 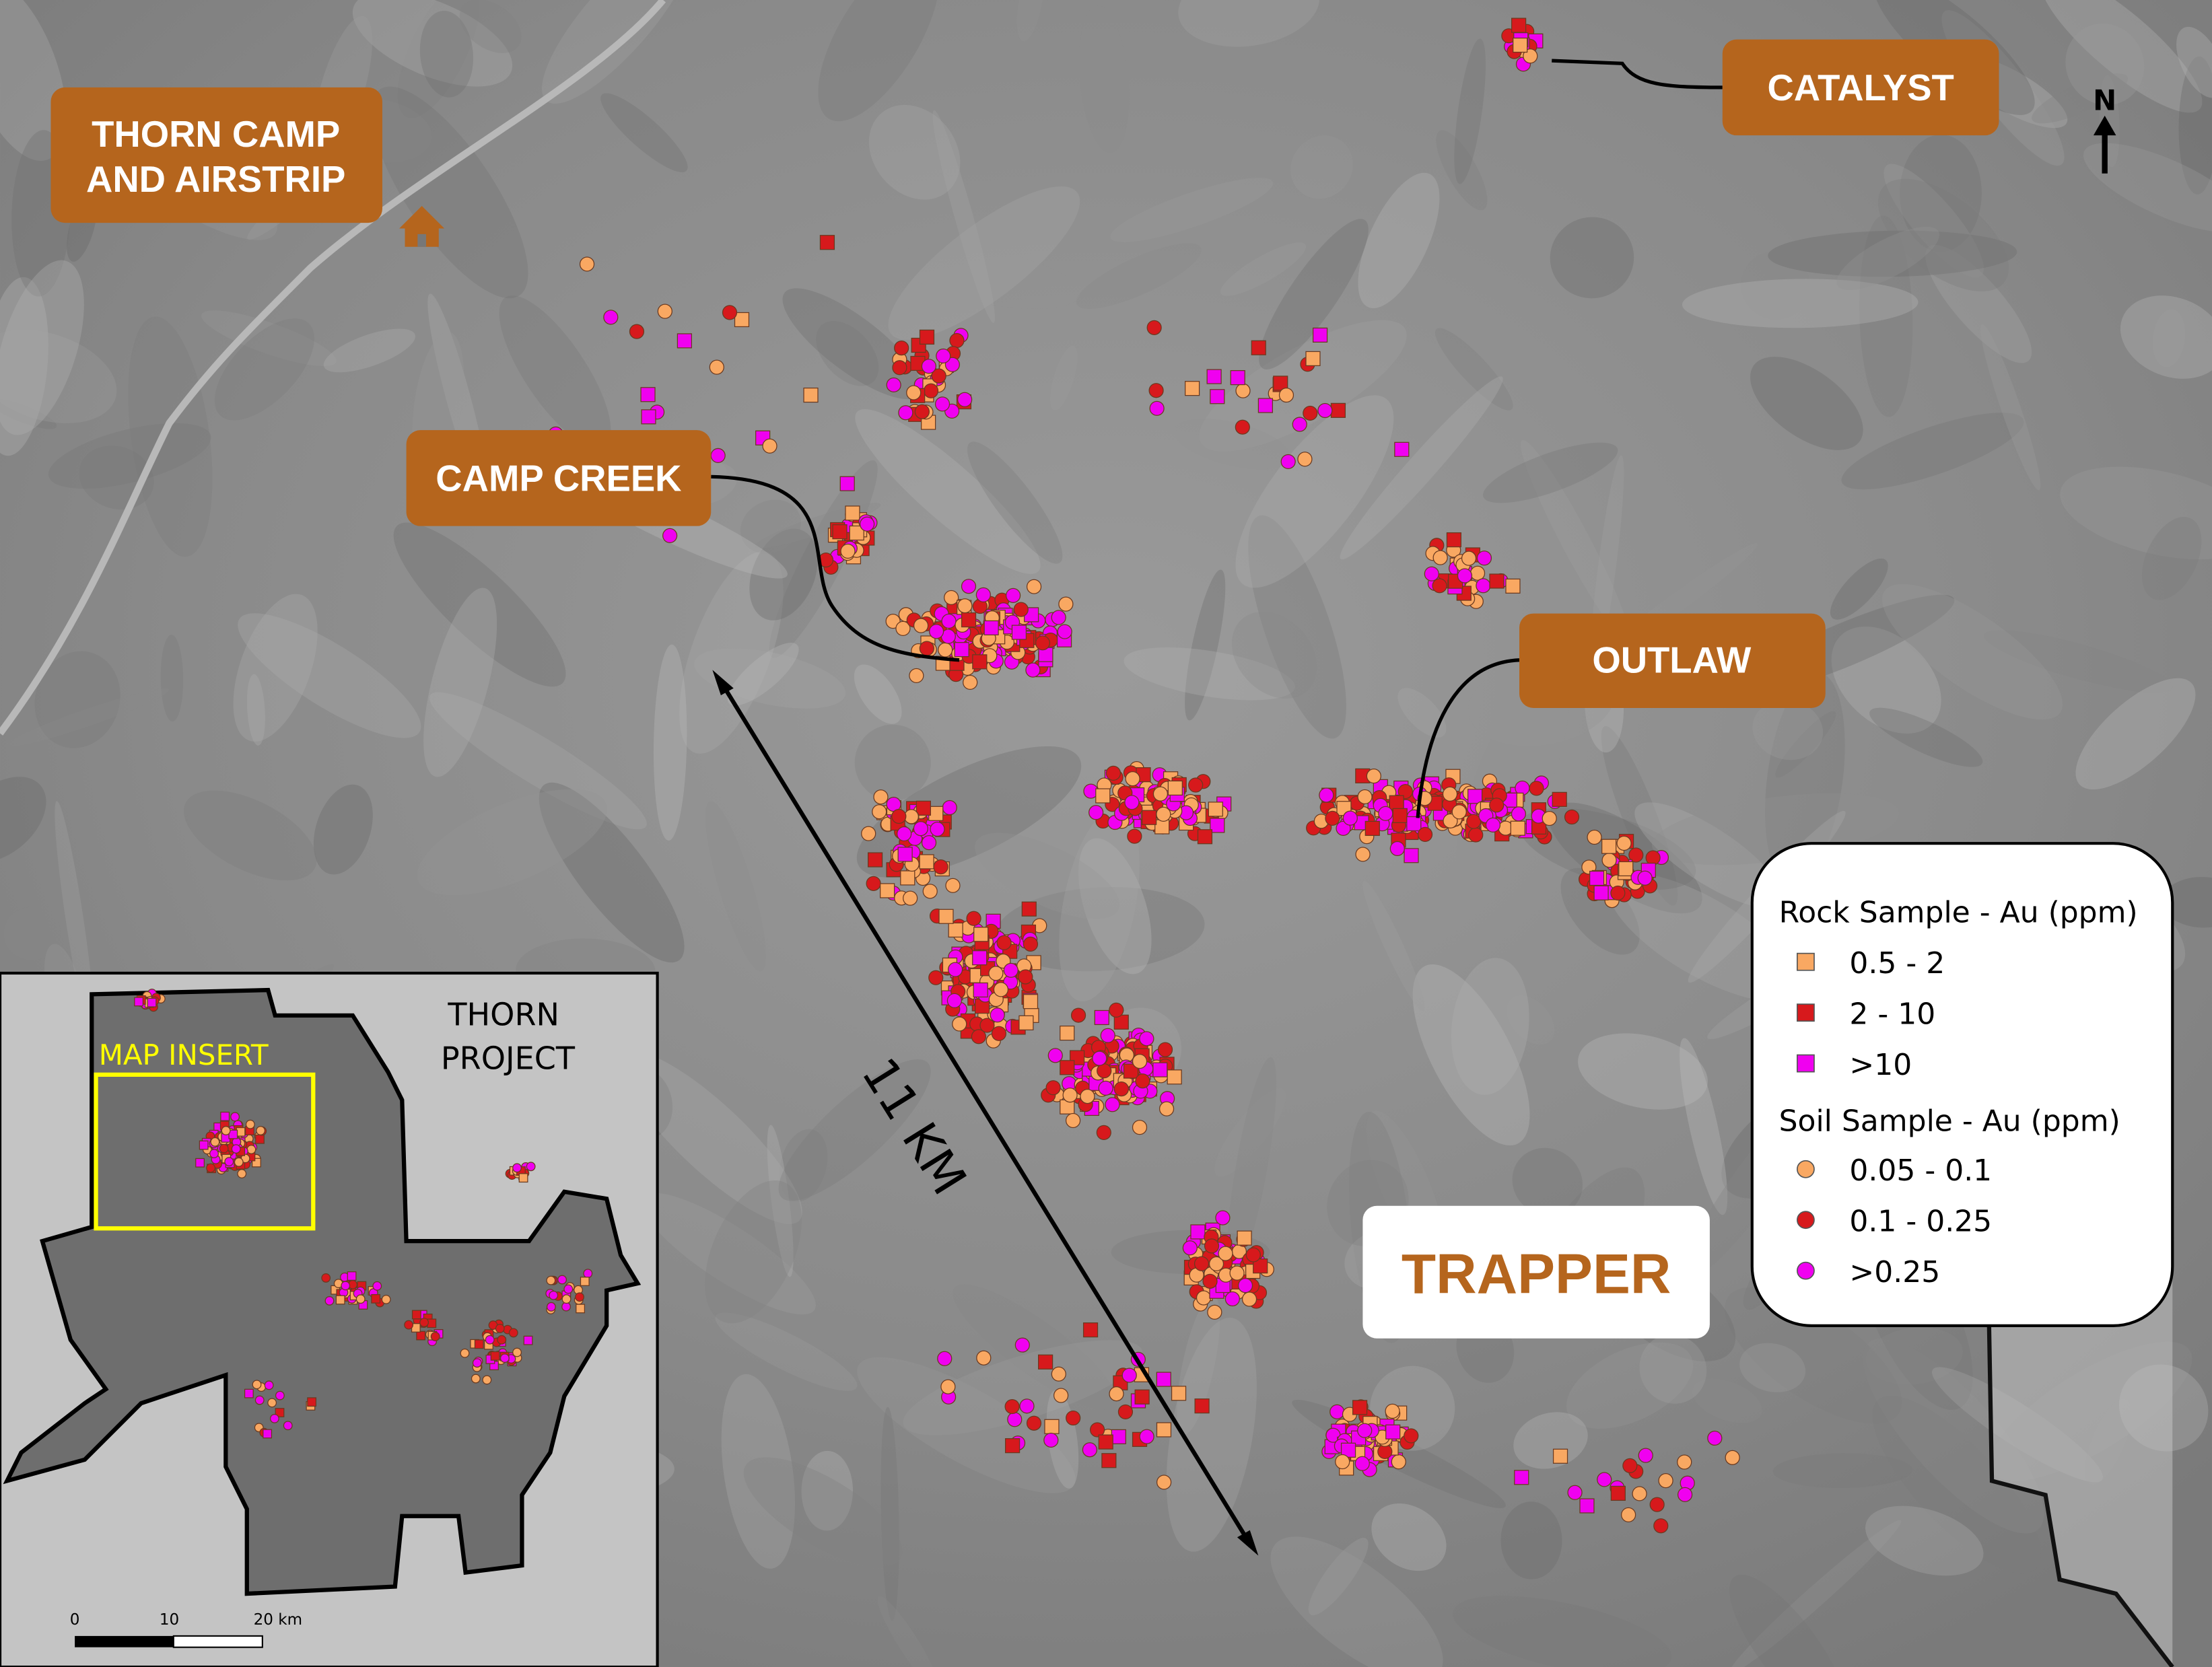 What do you see at coordinates (186, 1629) in the screenshot?
I see `scale-bar: 0 10 20 km` at bounding box center [186, 1629].